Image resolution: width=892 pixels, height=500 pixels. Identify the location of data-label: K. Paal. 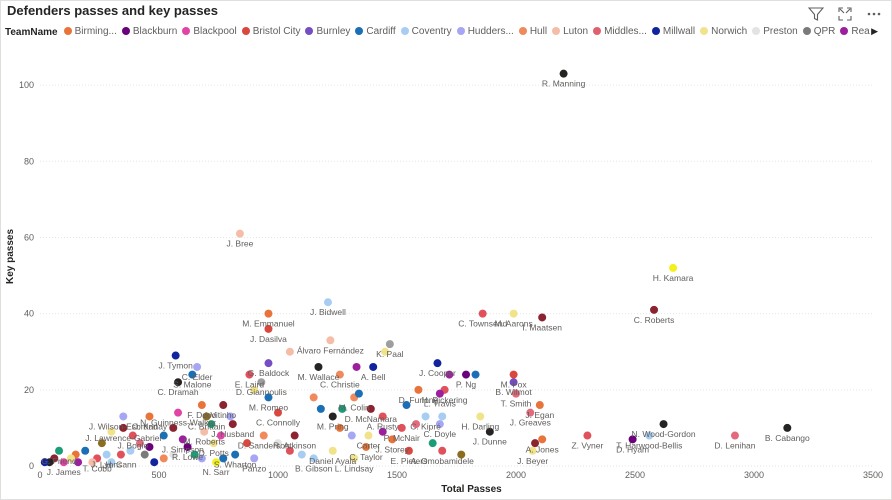
(390, 354).